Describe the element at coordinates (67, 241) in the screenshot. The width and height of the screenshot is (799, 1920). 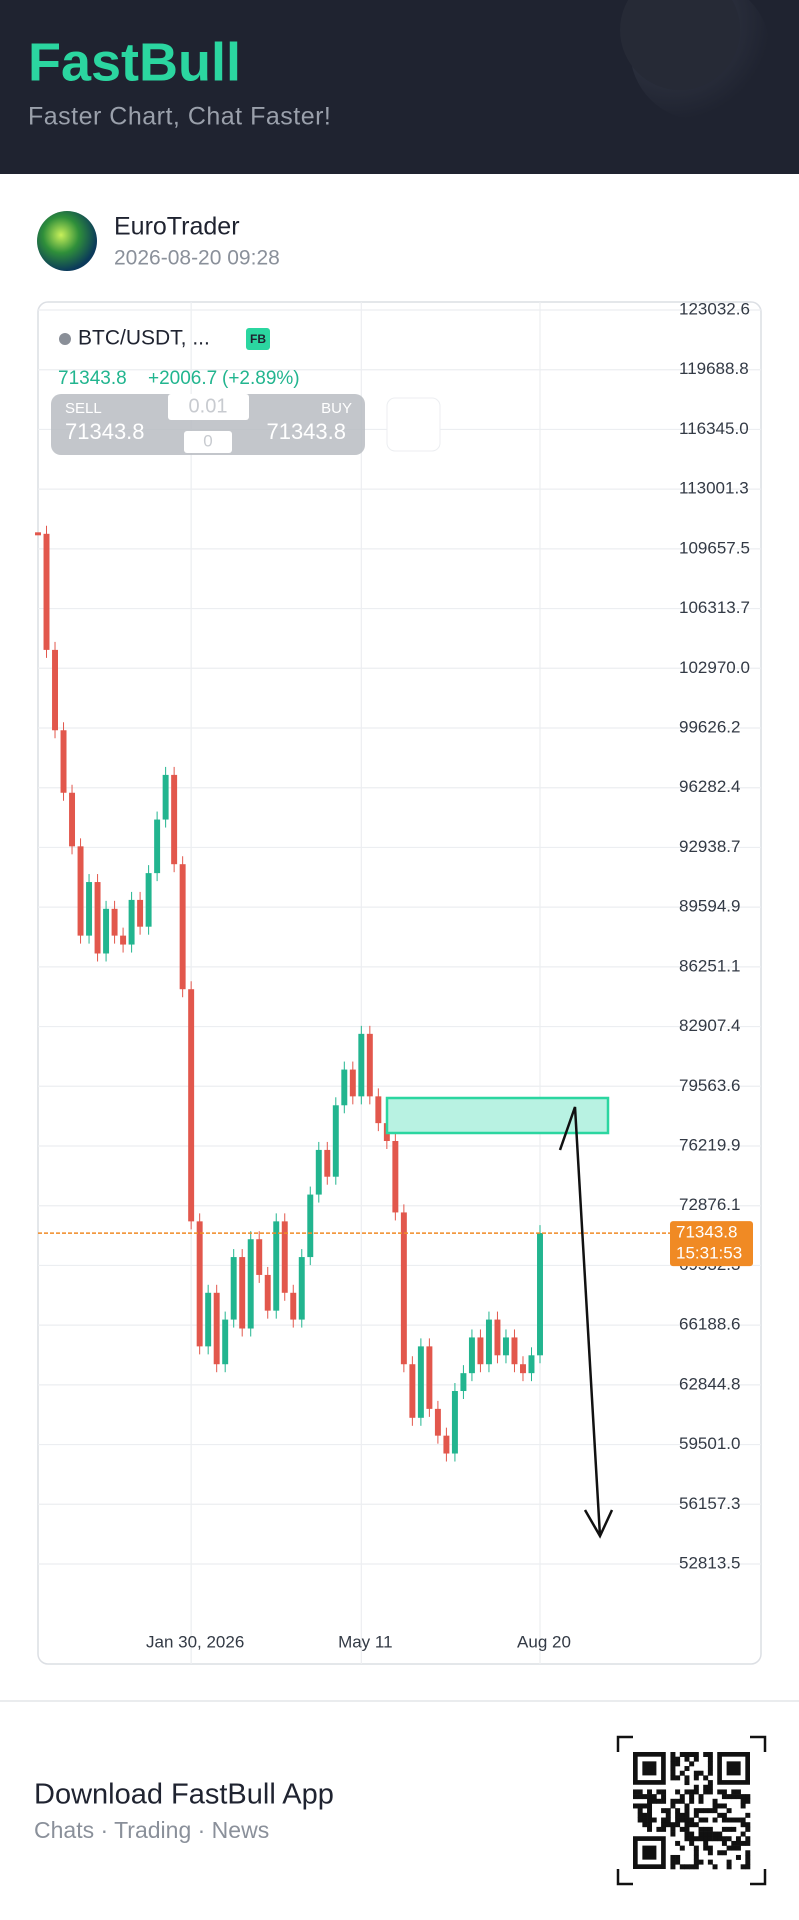
I see `avatar` at that location.